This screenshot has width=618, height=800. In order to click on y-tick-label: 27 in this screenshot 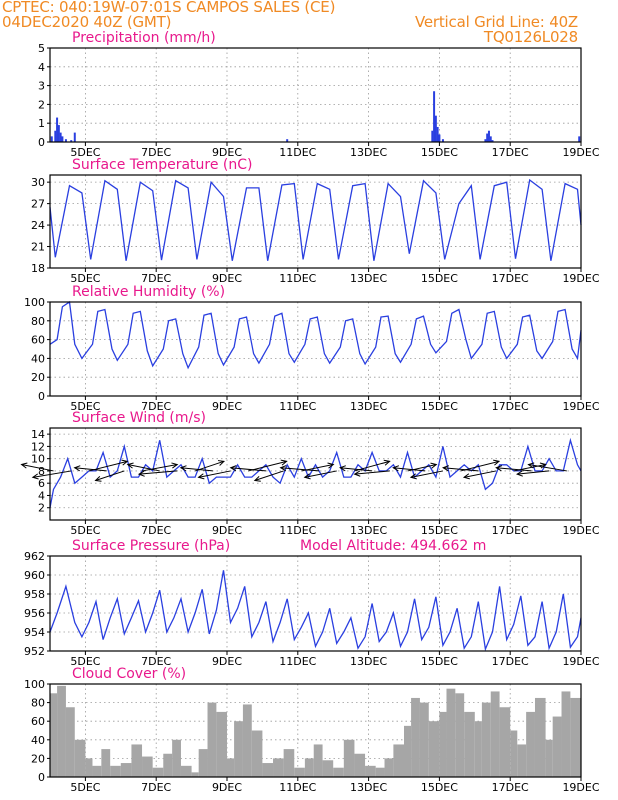, I will do `click(38, 204)`.